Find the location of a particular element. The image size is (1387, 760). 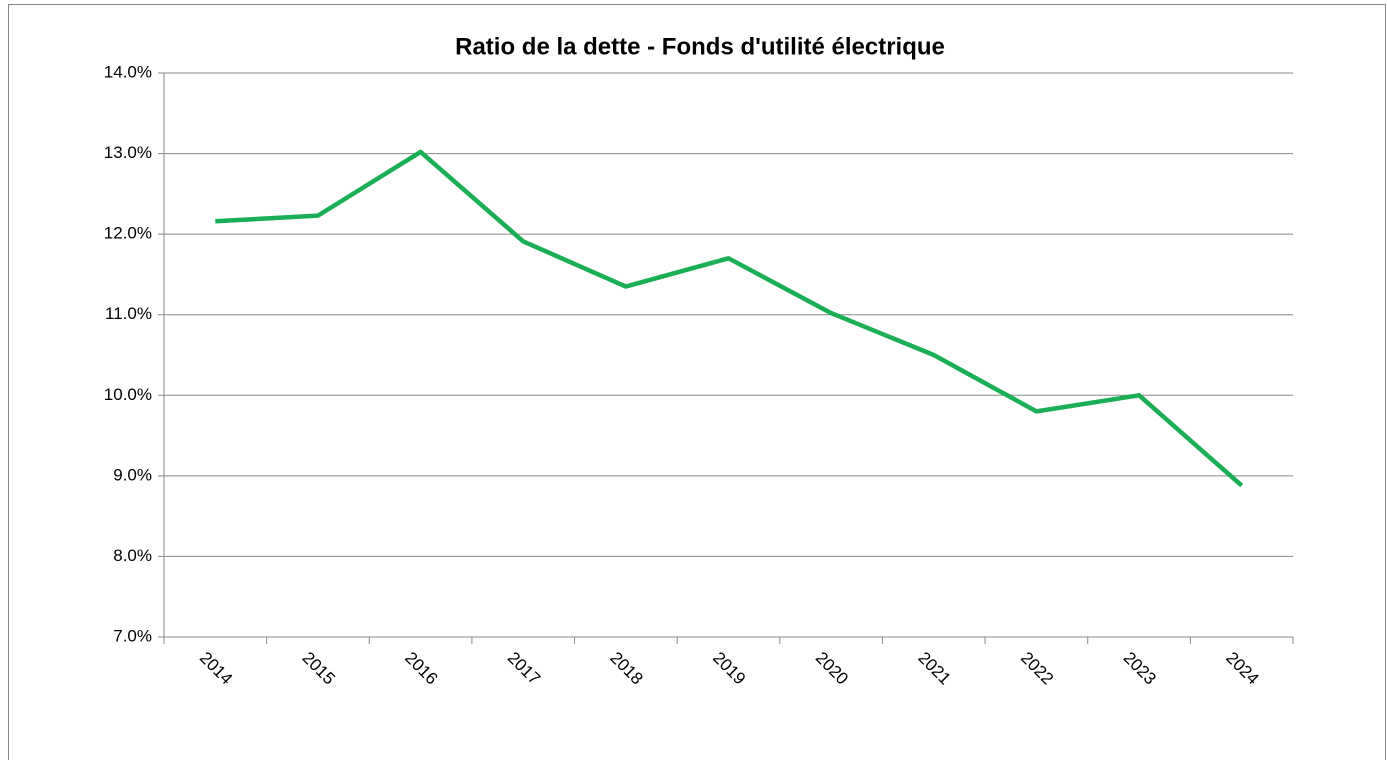

y-tick-label: 10.0% is located at coordinates (128, 394).